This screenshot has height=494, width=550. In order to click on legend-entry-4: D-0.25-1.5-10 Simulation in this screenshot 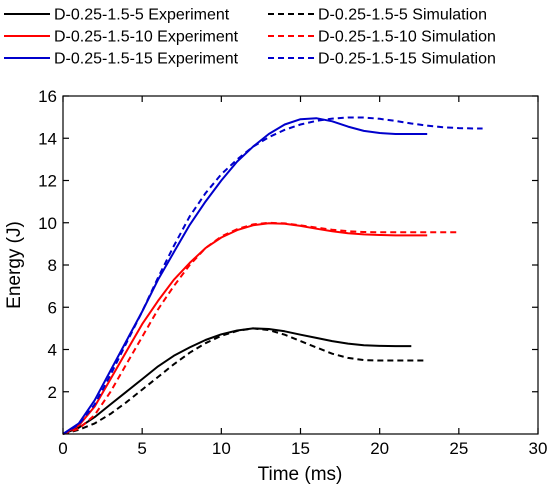, I will do `click(382, 37)`.